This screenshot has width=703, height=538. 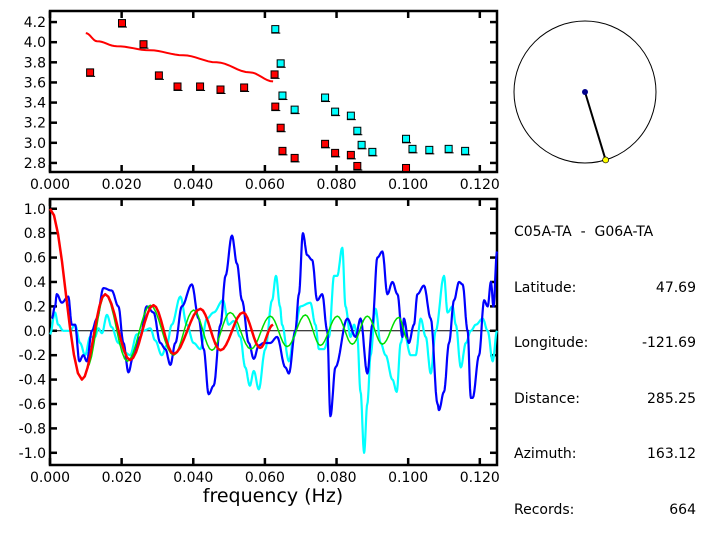 I want to click on info-row-longitude: Longitude: -121.69, so click(x=605, y=343).